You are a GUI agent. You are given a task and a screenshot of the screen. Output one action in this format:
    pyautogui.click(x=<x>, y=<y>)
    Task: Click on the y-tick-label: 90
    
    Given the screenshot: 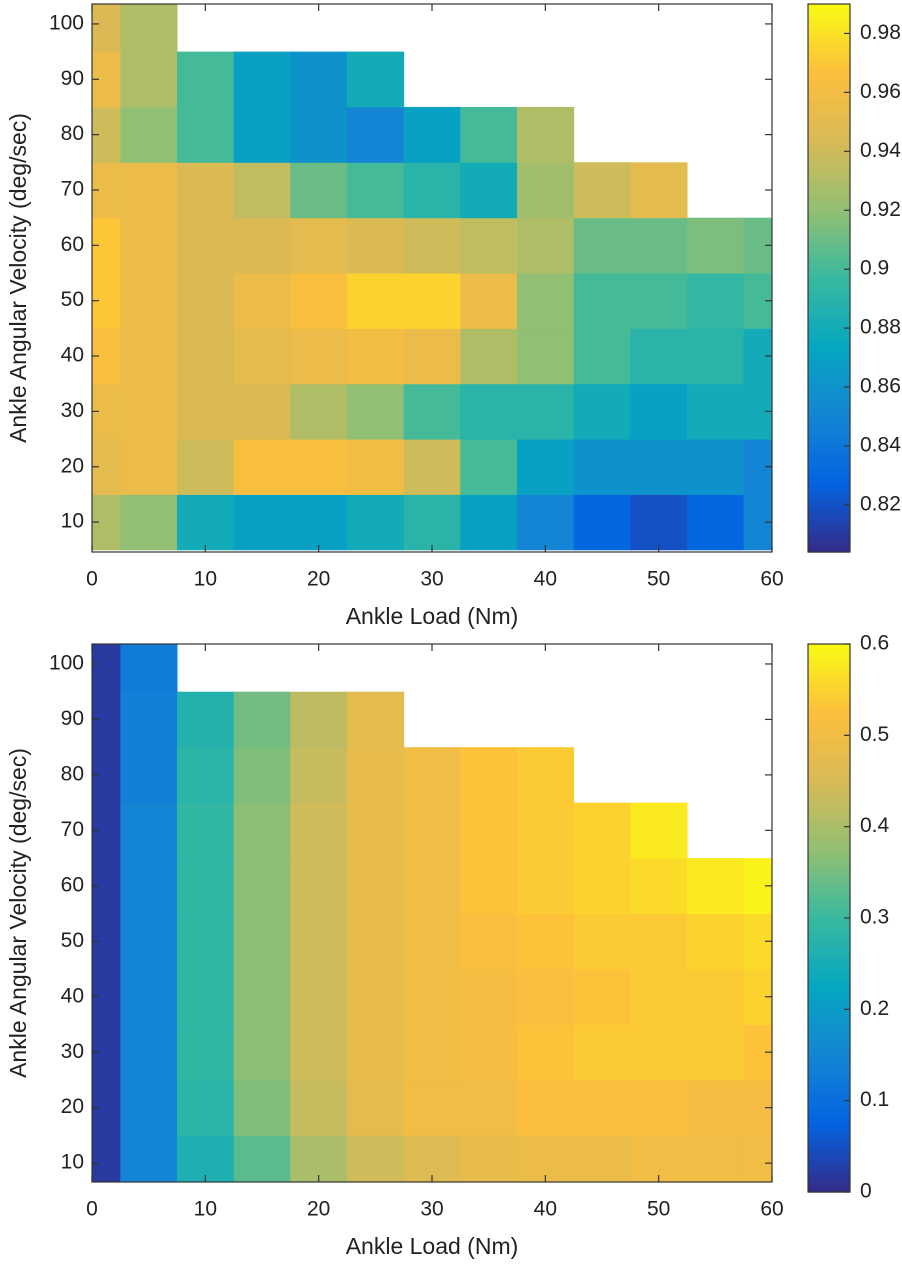 What is the action you would take?
    pyautogui.click(x=72, y=78)
    